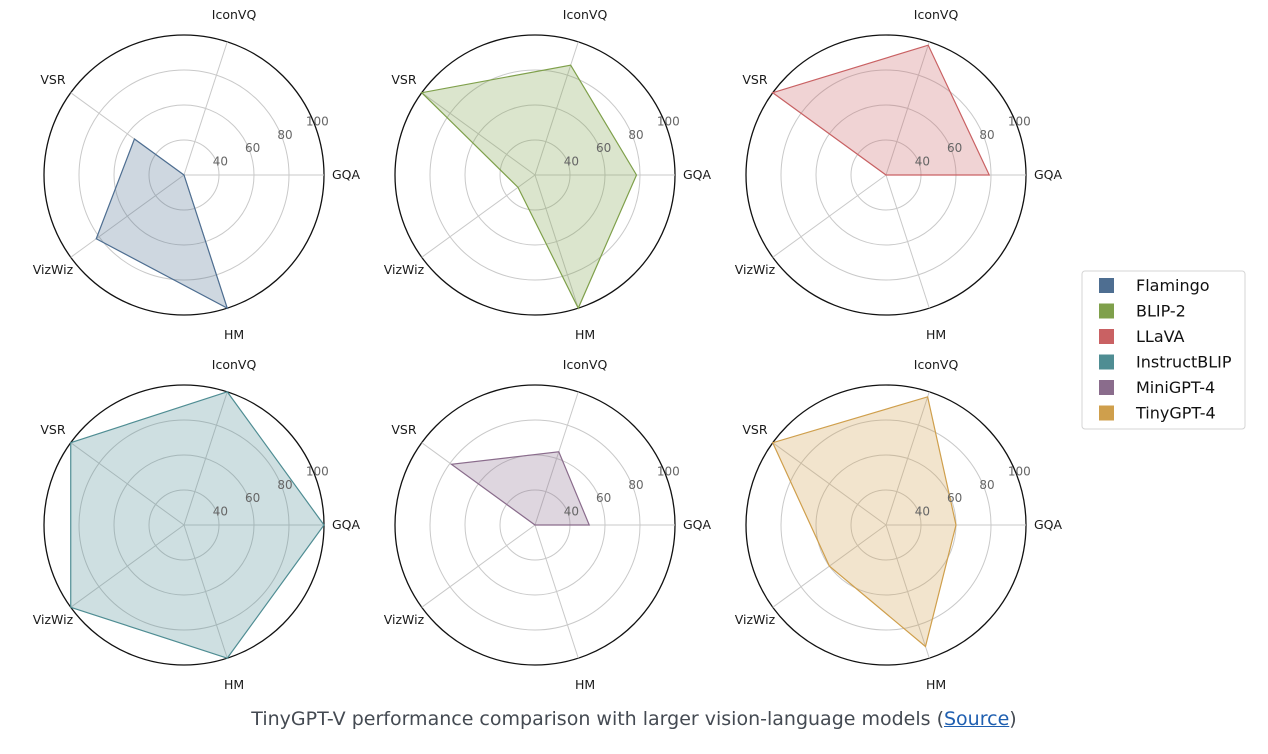 This screenshot has height=754, width=1268. I want to click on radar-panel-flamingo: 40 60 80 100 GQA IconVQ VSR VizWiz HM, so click(197, 174).